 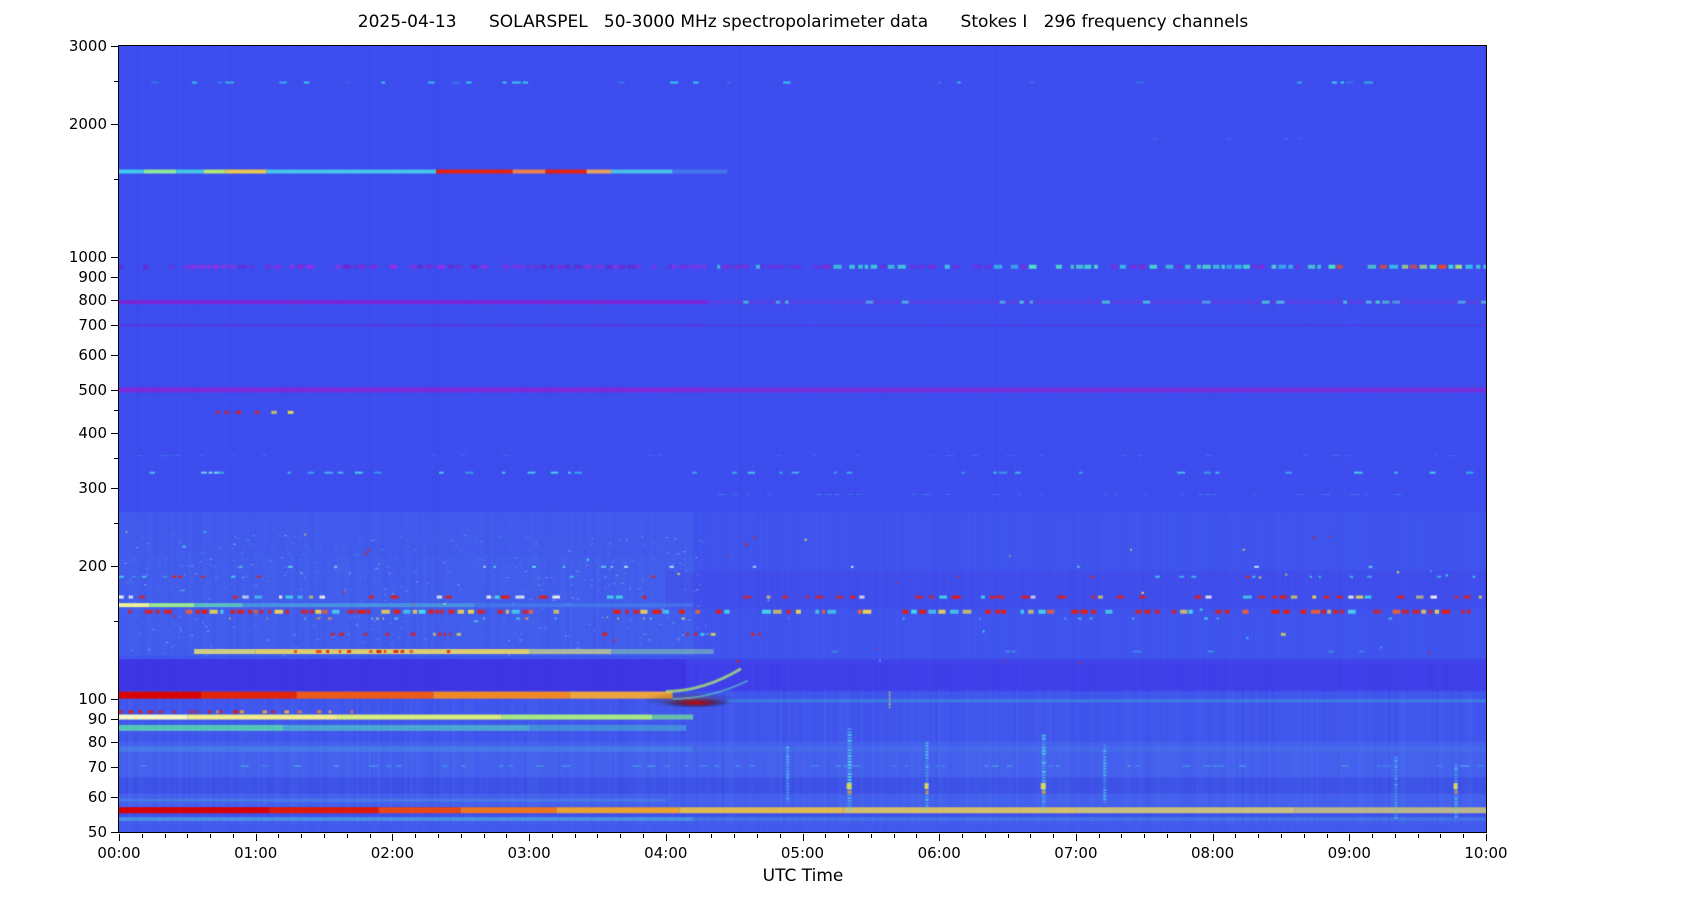 I want to click on tick-label: 400, so click(x=92, y=432).